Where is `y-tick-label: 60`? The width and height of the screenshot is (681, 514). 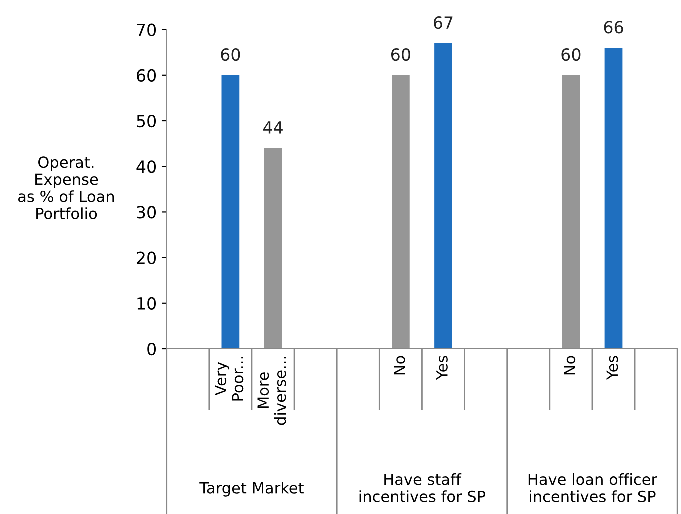
y-tick-label: 60 is located at coordinates (146, 75).